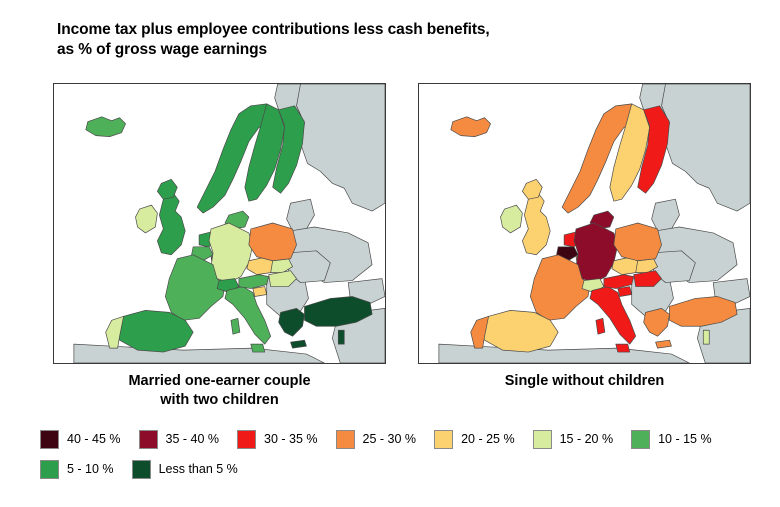  I want to click on legend-item-25-30: 25 - 30 %, so click(383, 439).